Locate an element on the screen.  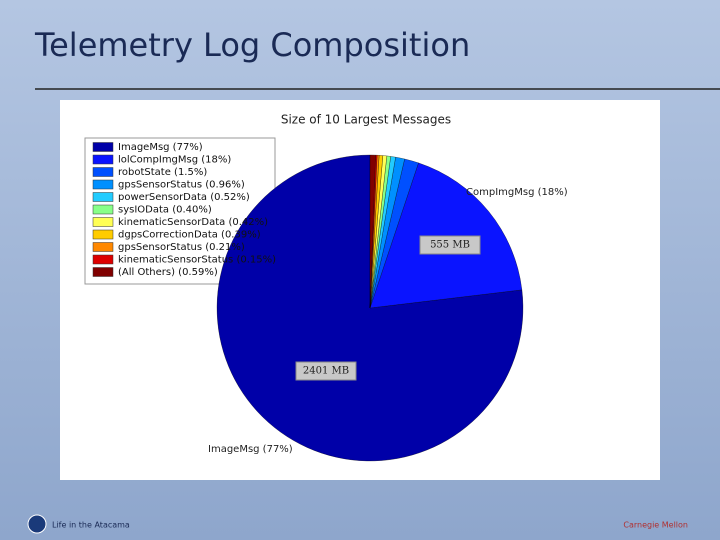
annotation: 2401 MB is located at coordinates (326, 371).